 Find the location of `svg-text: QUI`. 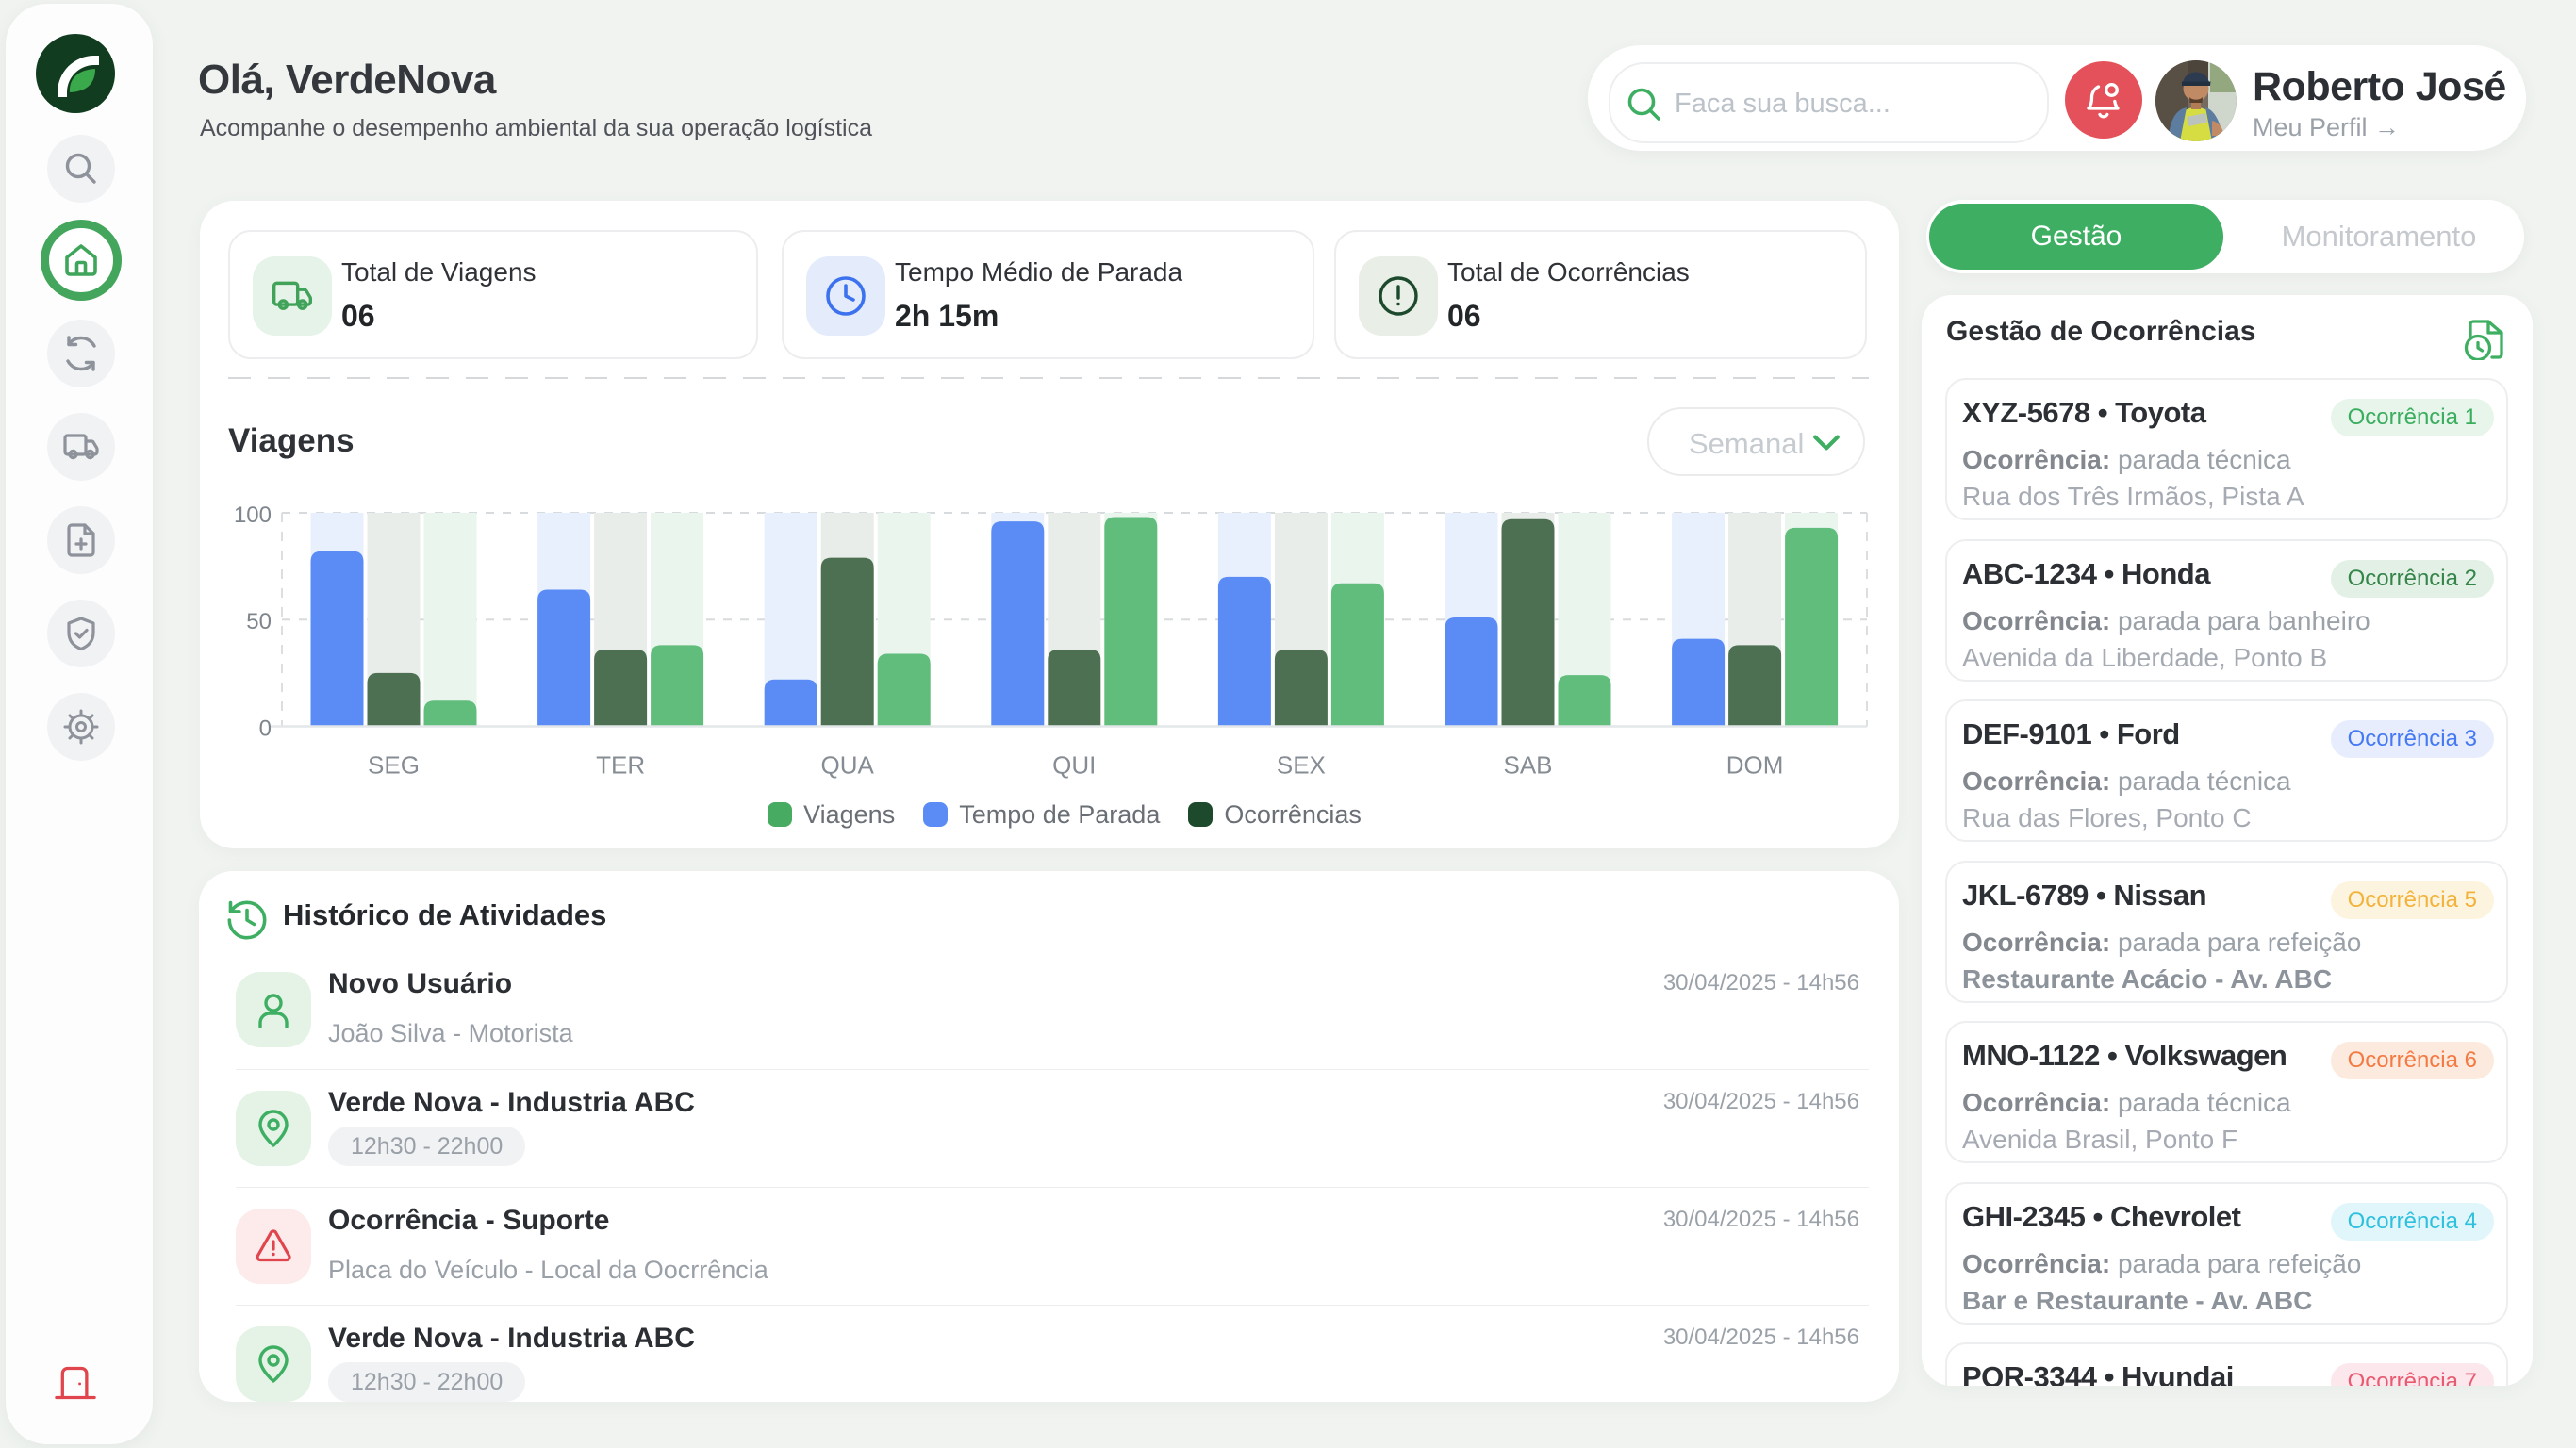

svg-text: QUI is located at coordinates (1074, 765).